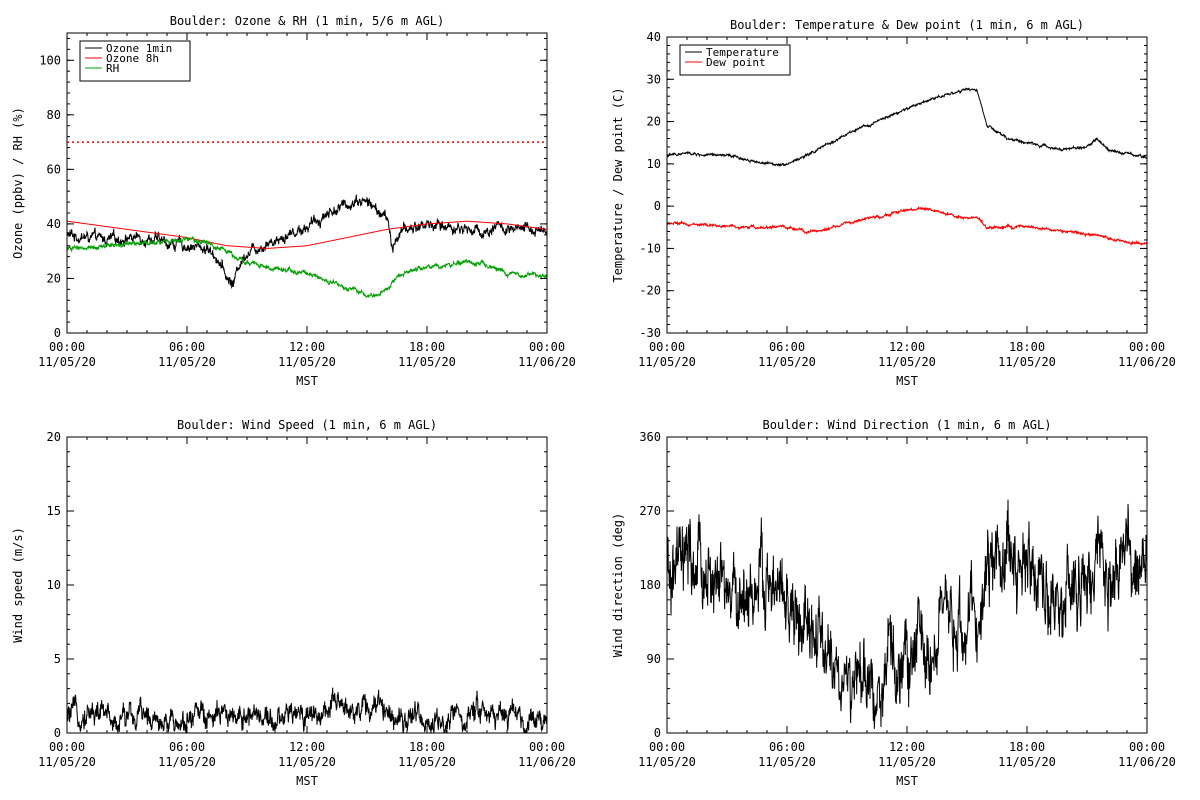 This screenshot has height=800, width=1200. Describe the element at coordinates (650, 511) in the screenshot. I see `y-tick-label: 270` at that location.